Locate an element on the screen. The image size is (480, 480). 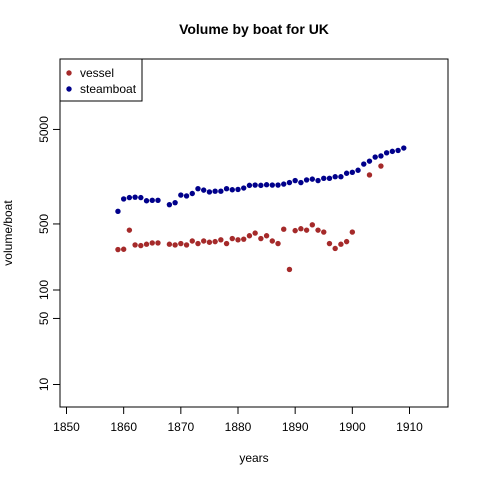
x-tick-label: 1890 is located at coordinates (295, 427).